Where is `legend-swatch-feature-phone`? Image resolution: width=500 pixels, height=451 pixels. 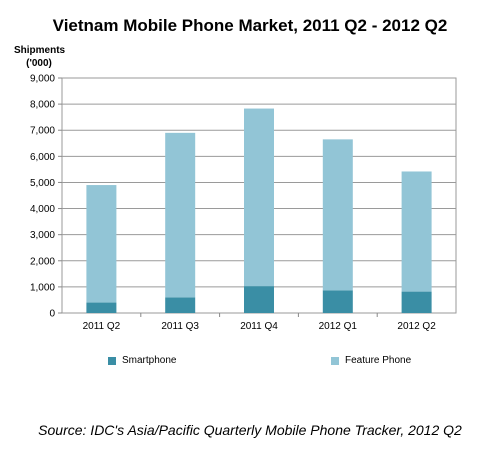
legend-swatch-feature-phone is located at coordinates (335, 360).